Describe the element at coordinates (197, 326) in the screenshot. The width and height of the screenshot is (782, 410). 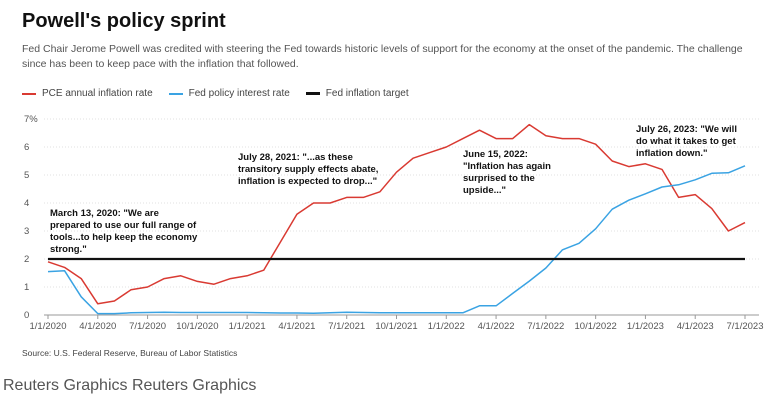
I see `x-tick-label: 10/1/2020` at that location.